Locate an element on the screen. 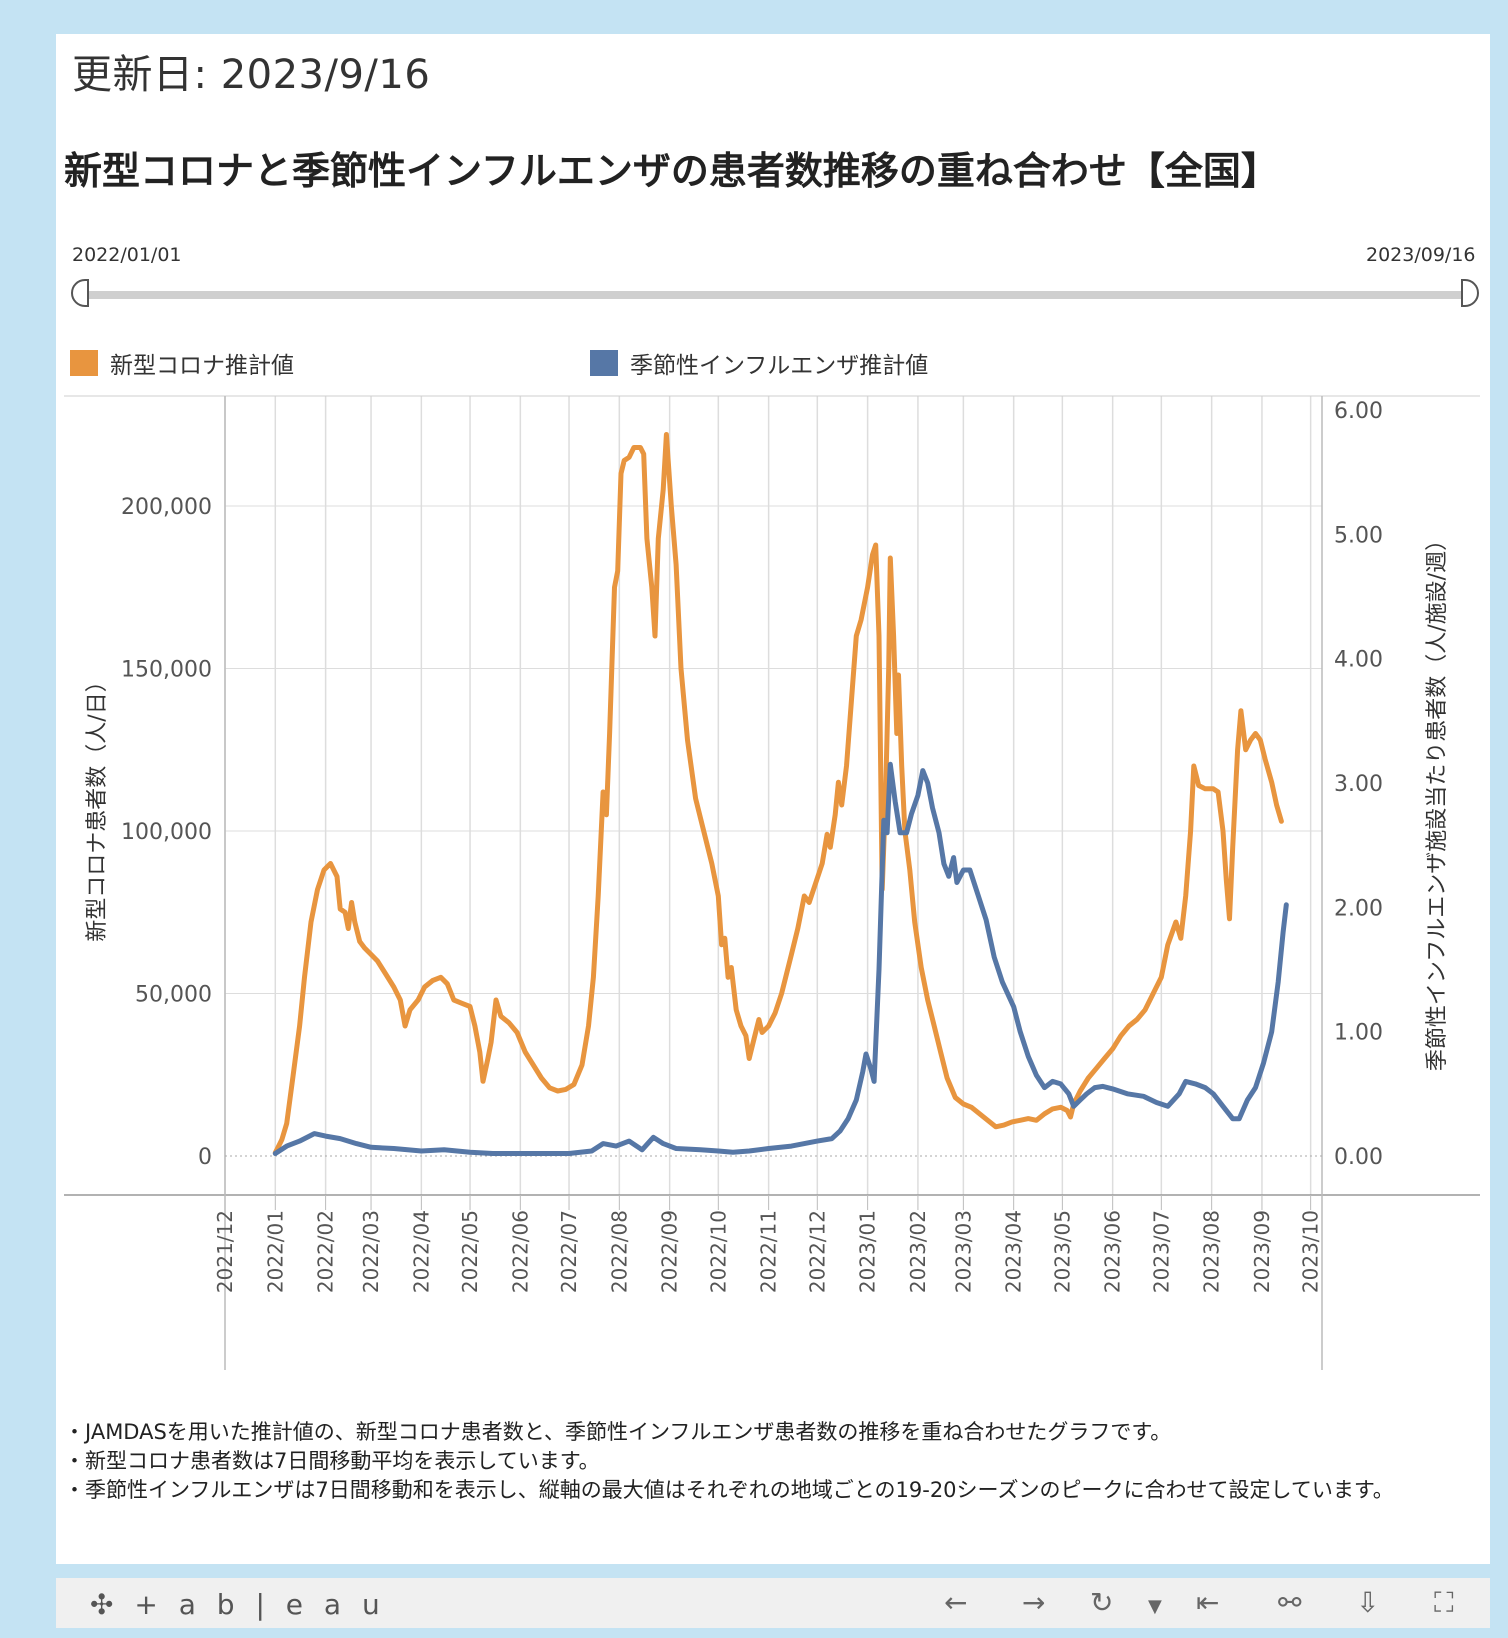 Image resolution: width=1508 pixels, height=1638 pixels. y2-tick-label: 4.00 is located at coordinates (1358, 660).